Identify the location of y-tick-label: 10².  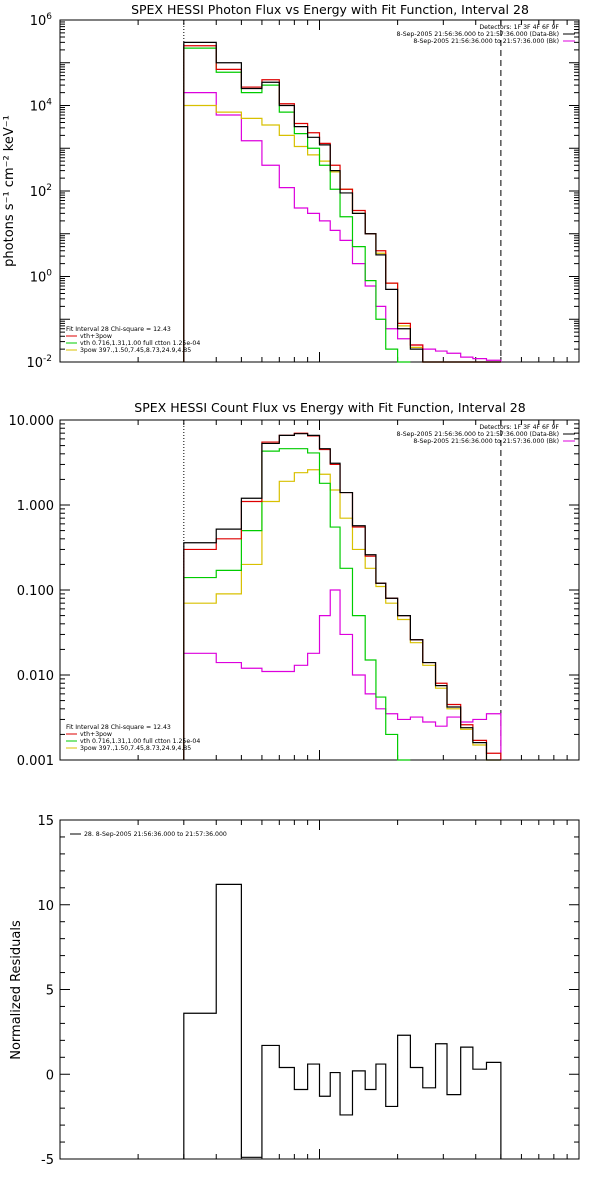
(41, 191).